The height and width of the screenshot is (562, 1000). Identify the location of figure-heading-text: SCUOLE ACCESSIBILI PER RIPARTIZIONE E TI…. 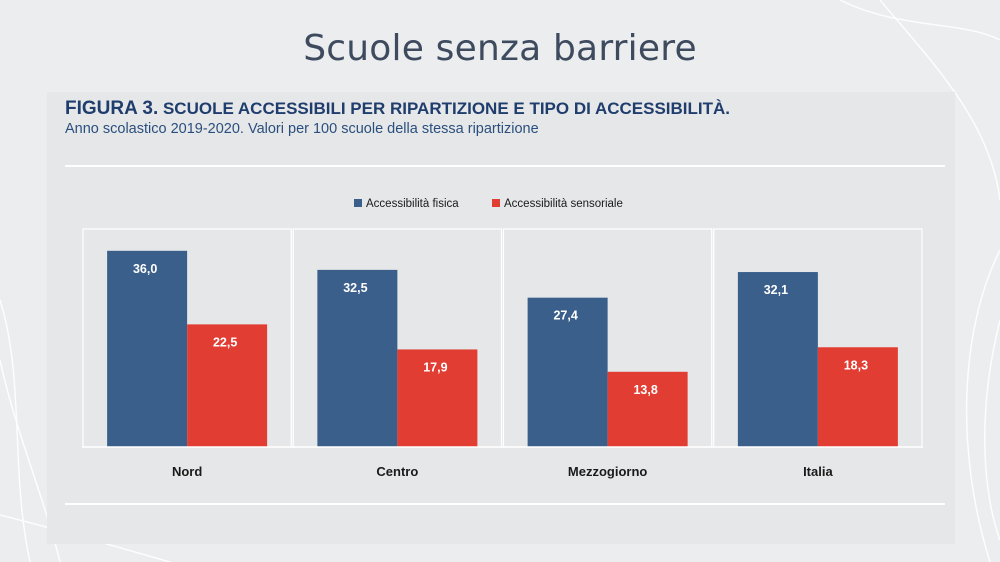
(444, 108).